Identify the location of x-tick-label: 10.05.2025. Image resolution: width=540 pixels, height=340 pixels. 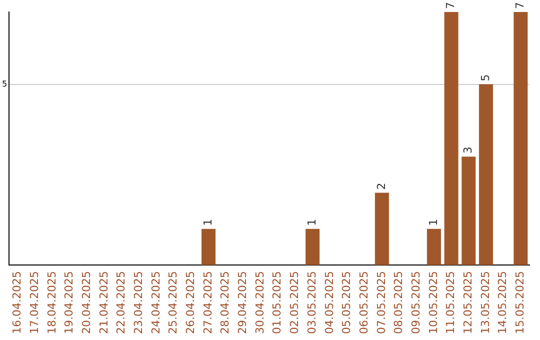
(433, 302).